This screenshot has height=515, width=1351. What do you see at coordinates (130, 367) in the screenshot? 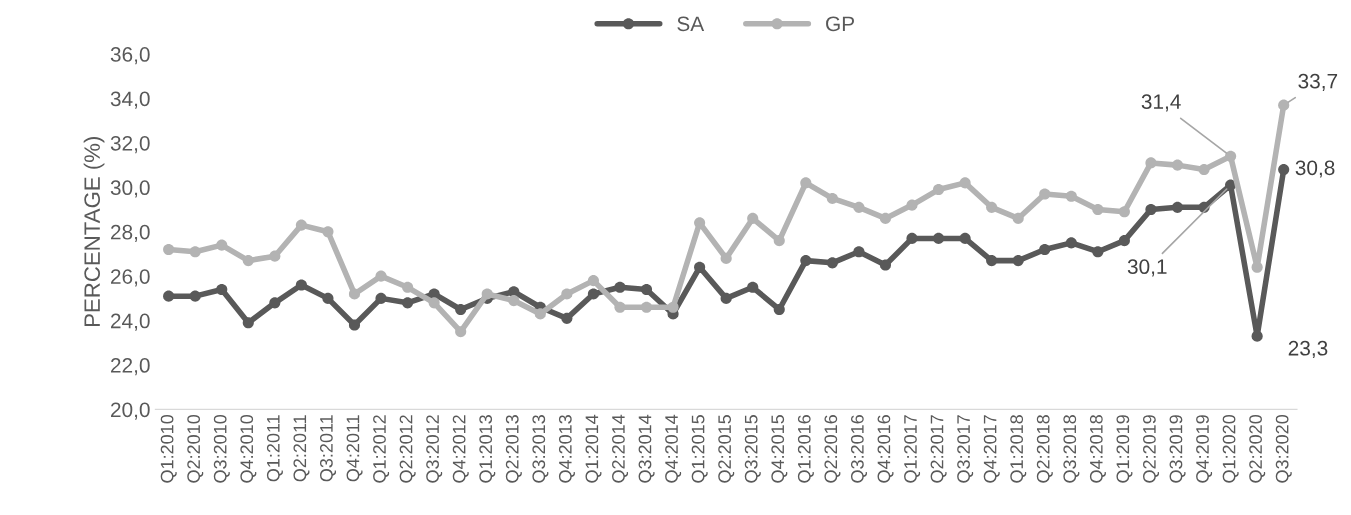
I see `y-tick-label: 22,0` at bounding box center [130, 367].